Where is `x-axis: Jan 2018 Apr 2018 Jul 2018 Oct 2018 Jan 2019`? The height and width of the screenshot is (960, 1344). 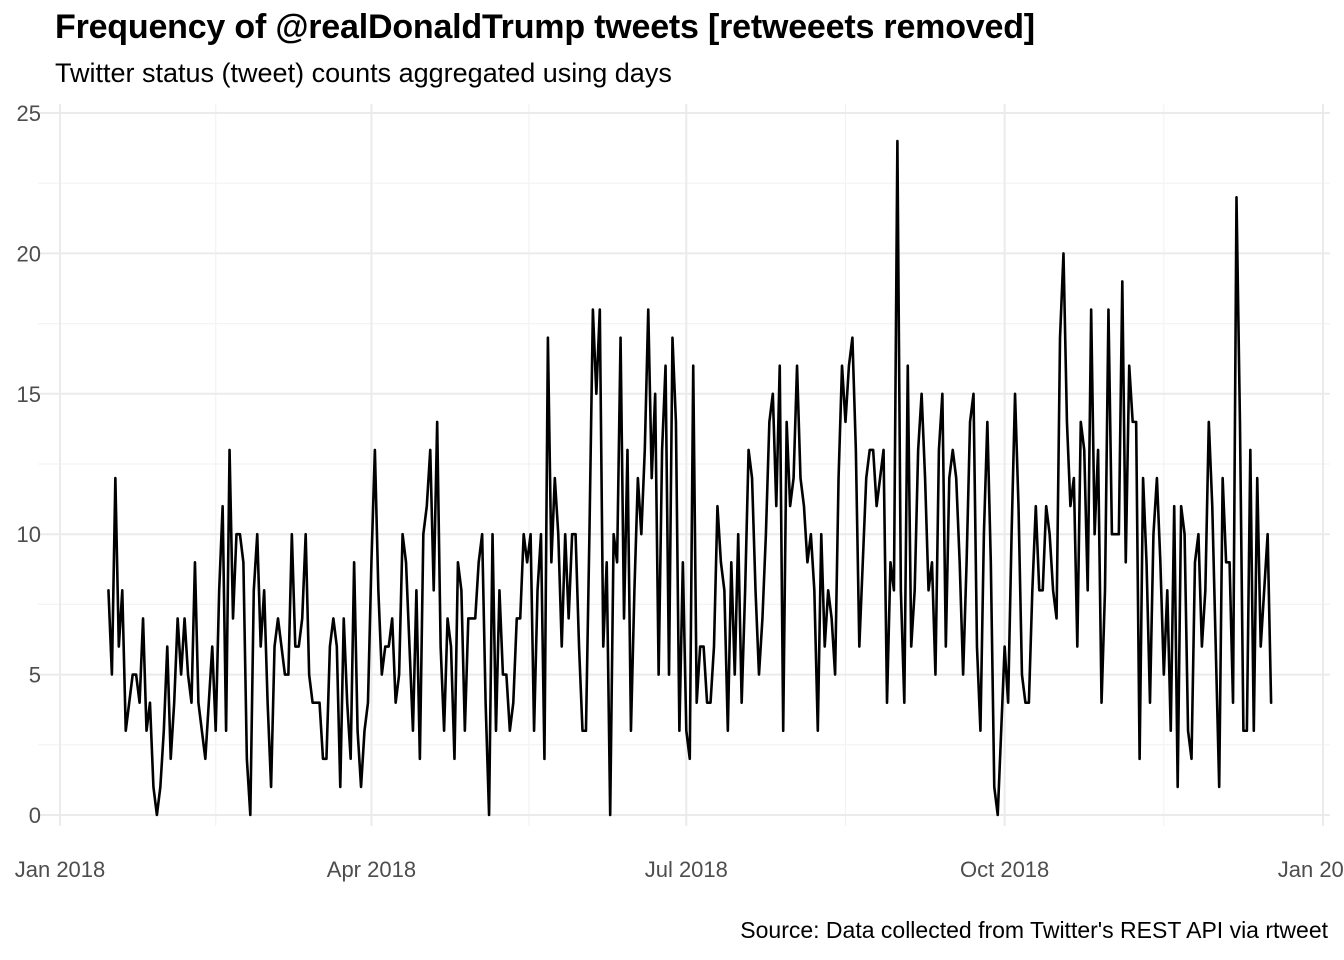 x-axis: Jan 2018 Apr 2018 Jul 2018 Oct 2018 Jan 2019 is located at coordinates (679, 869).